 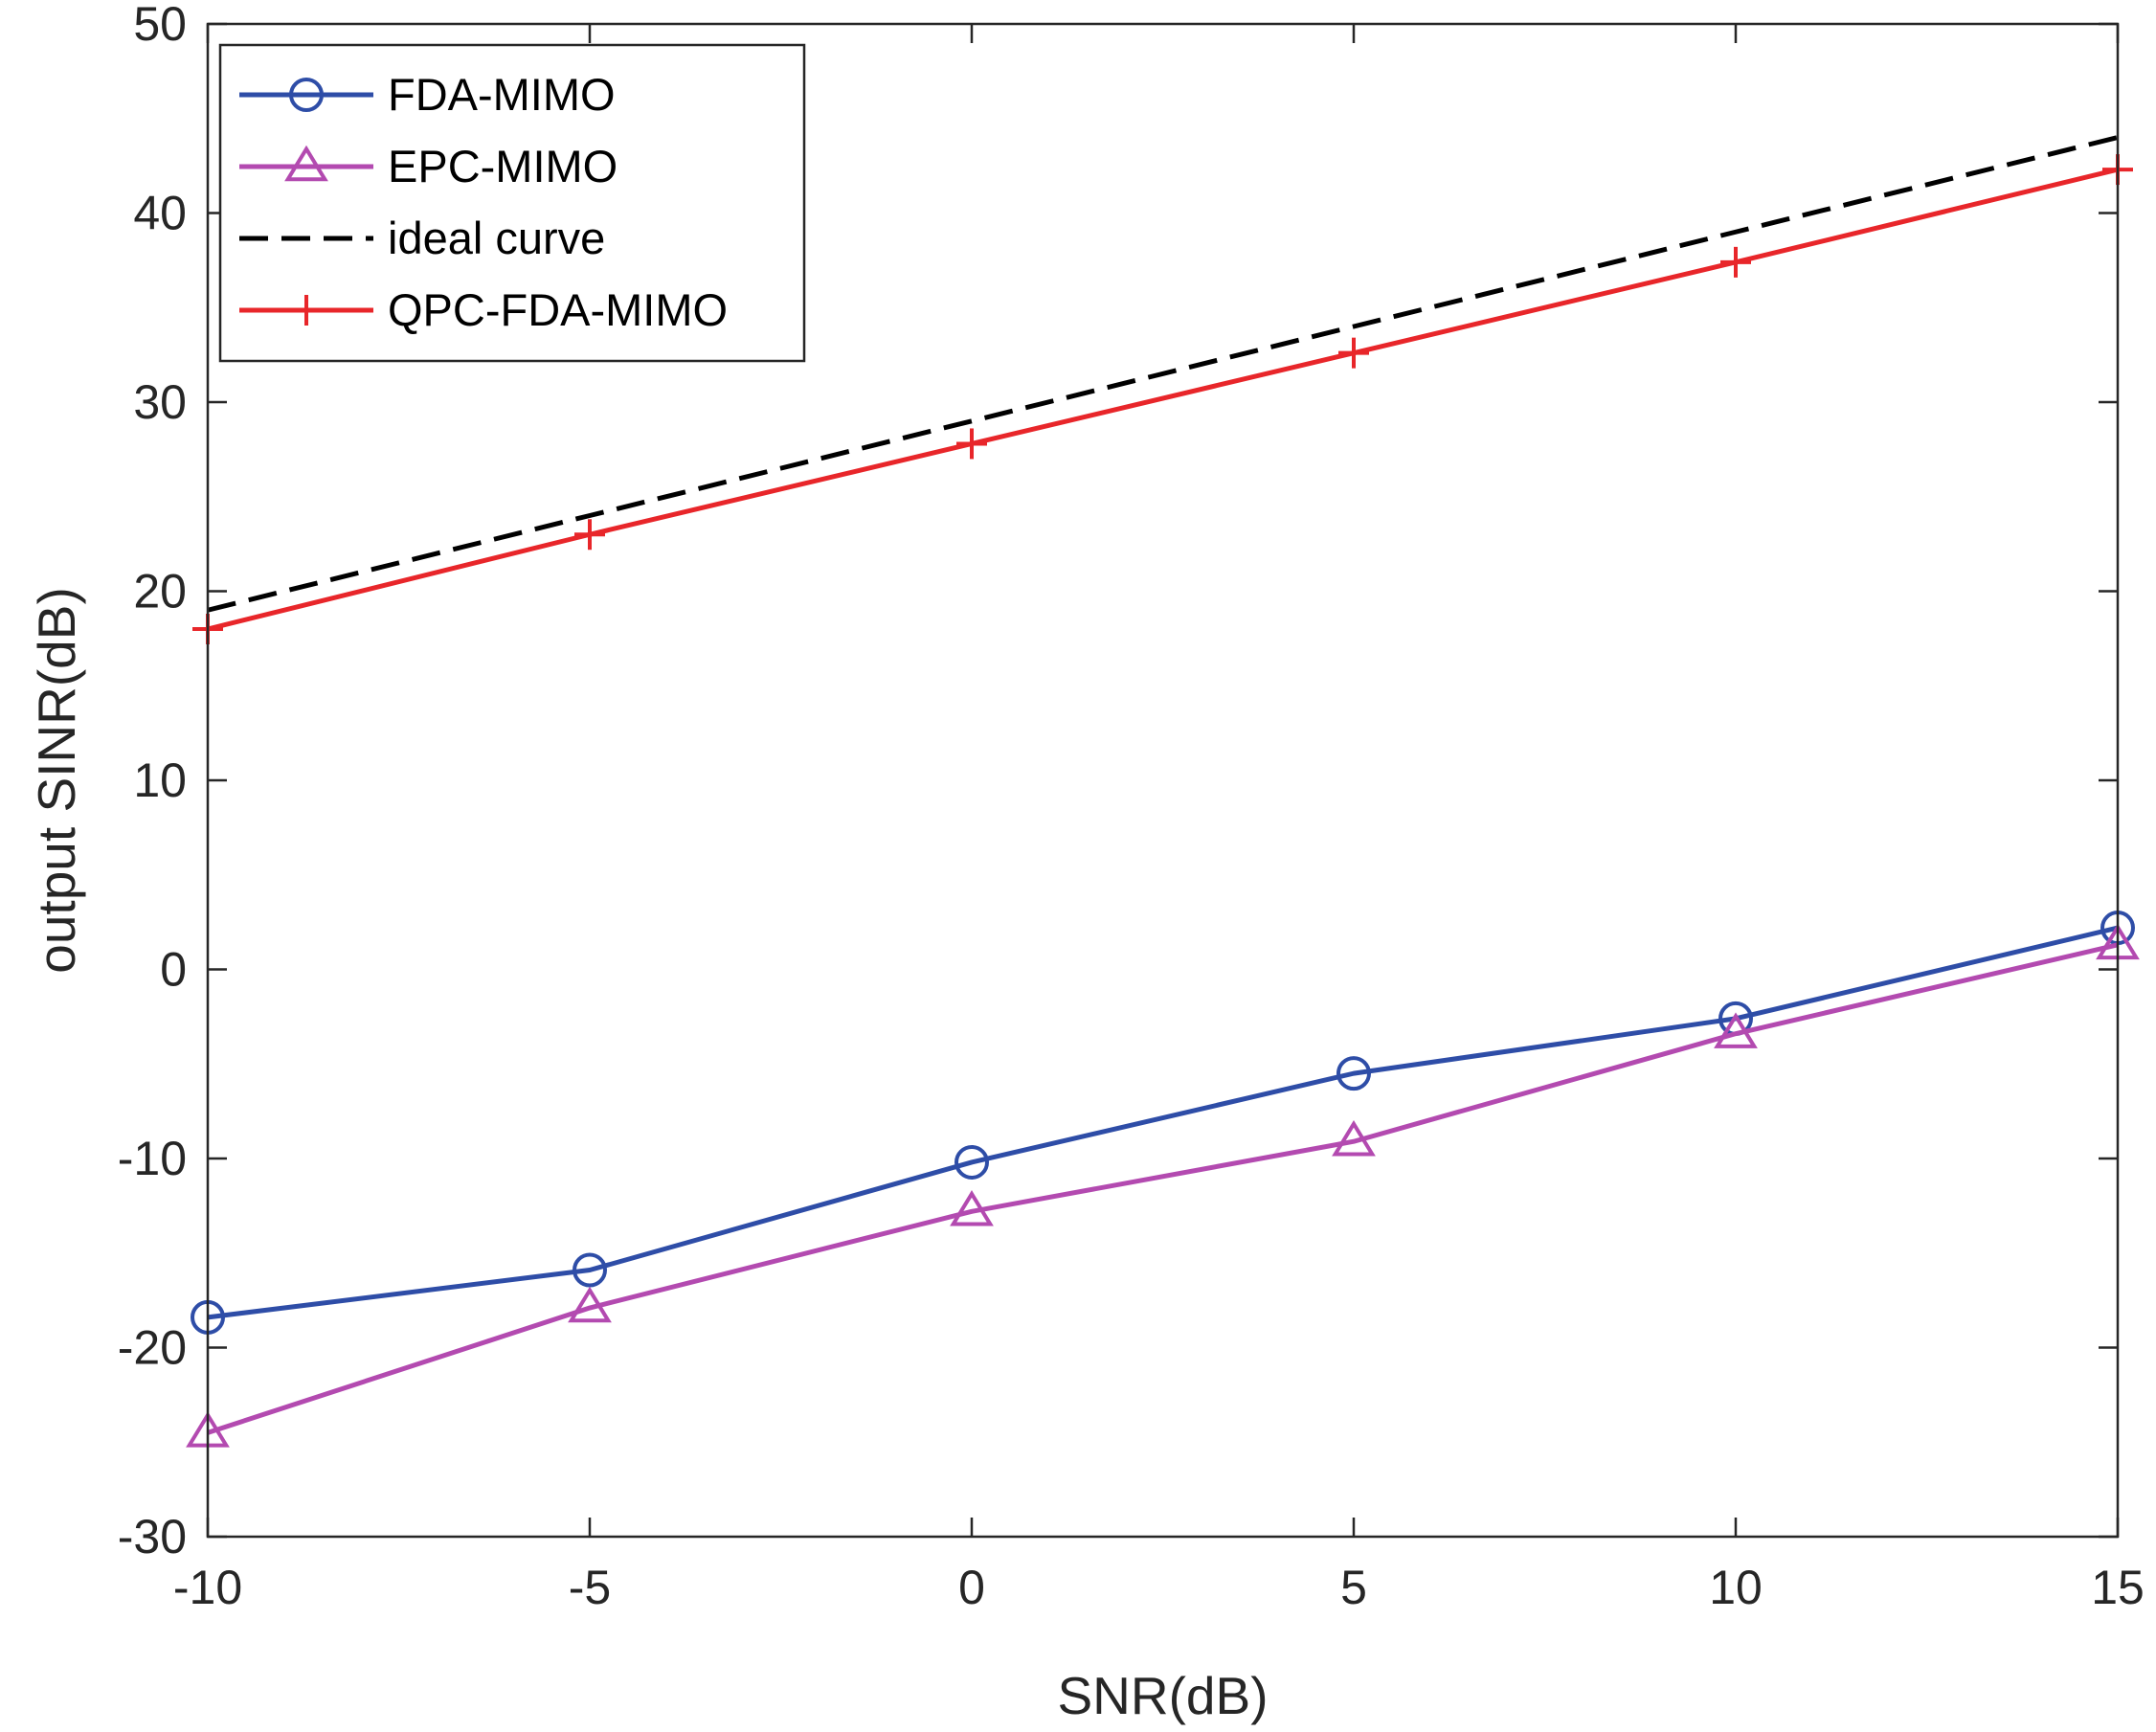 What do you see at coordinates (307, 310) in the screenshot?
I see `legend-marker-qpc-fda-mimo` at bounding box center [307, 310].